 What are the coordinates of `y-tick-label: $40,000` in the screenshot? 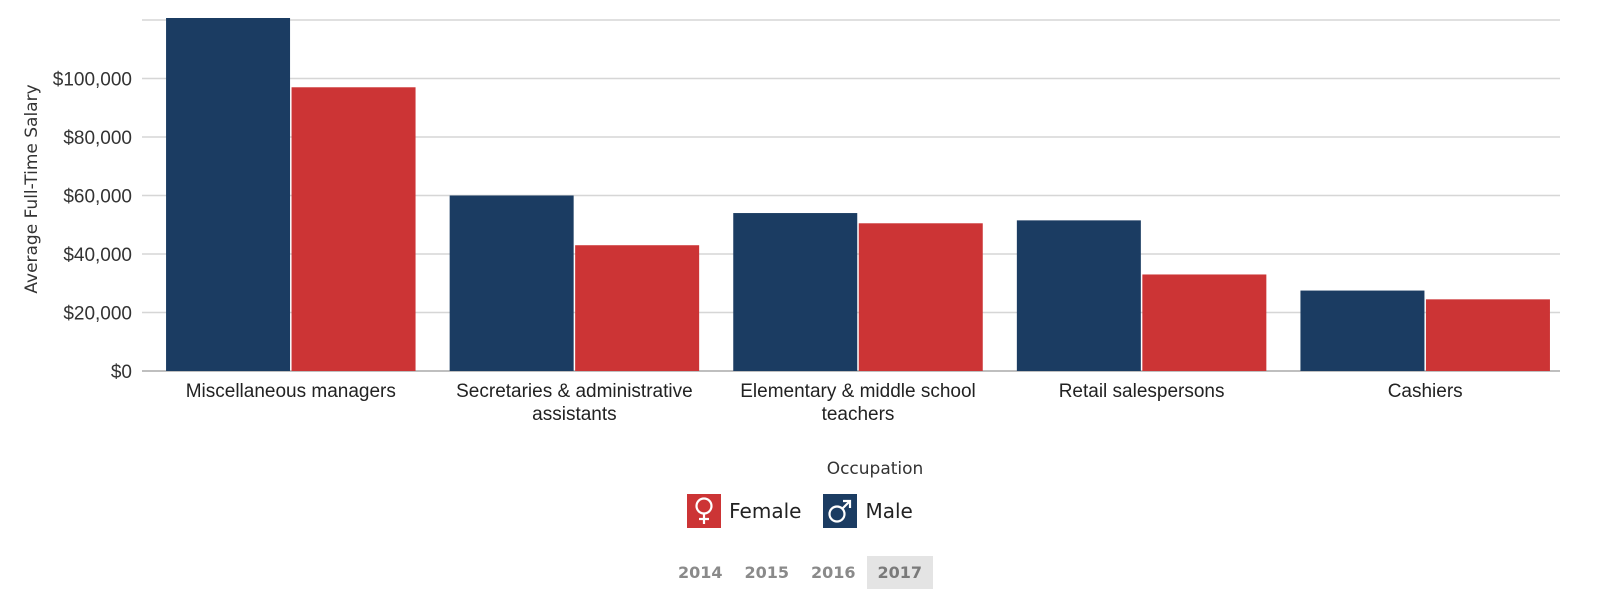 It's located at (97, 255).